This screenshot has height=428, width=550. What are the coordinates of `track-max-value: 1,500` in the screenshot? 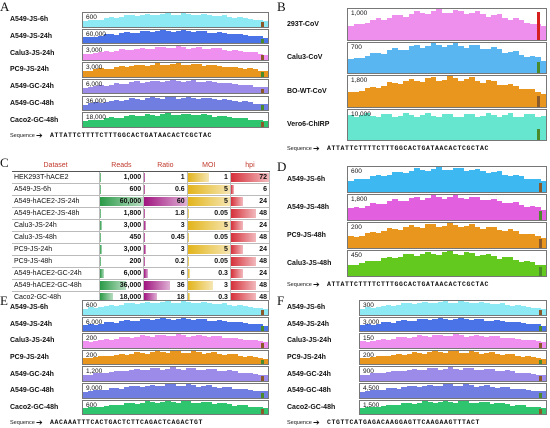 It's located at (371, 405).